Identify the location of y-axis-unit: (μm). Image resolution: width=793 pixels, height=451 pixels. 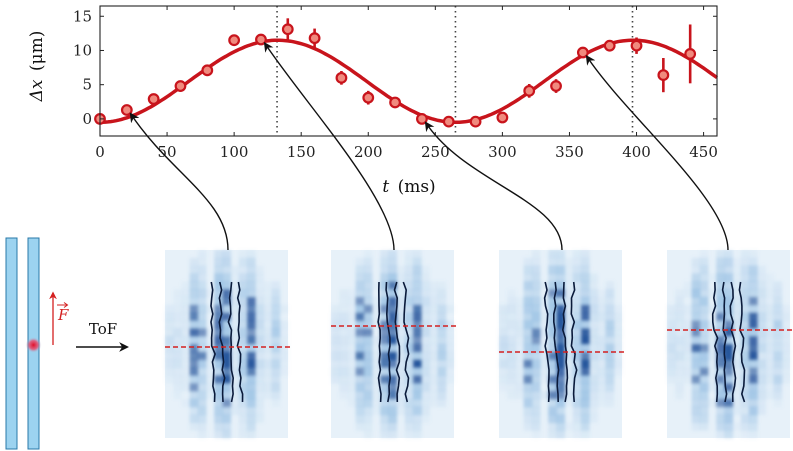
(37, 51).